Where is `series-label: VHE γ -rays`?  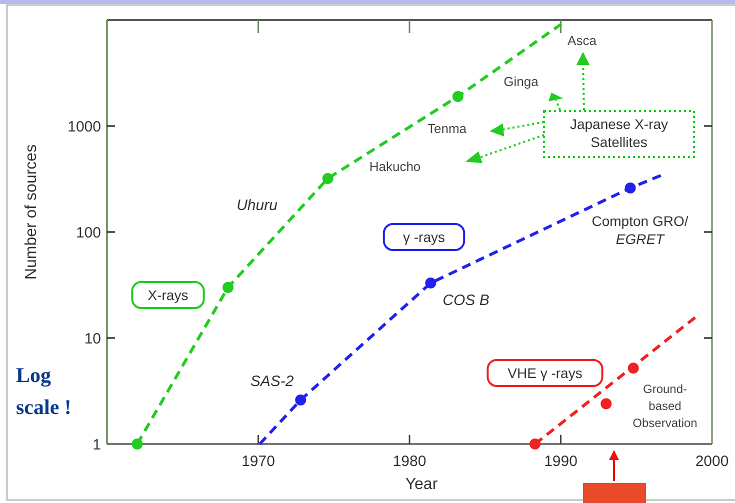 series-label: VHE γ -rays is located at coordinates (545, 372).